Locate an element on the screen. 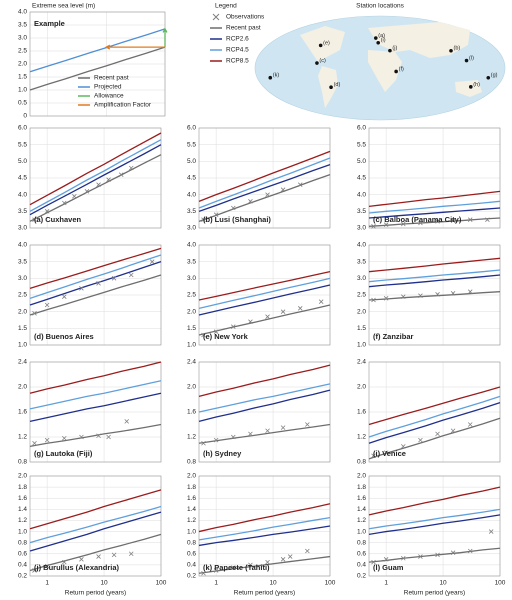 This screenshot has height=600, width=512. station-label: (b) is located at coordinates (457, 49).